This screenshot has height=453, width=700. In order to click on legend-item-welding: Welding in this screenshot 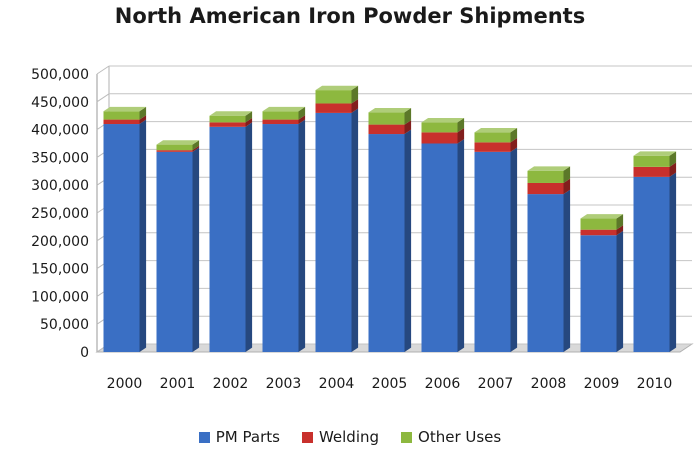, I will do `click(340, 437)`.